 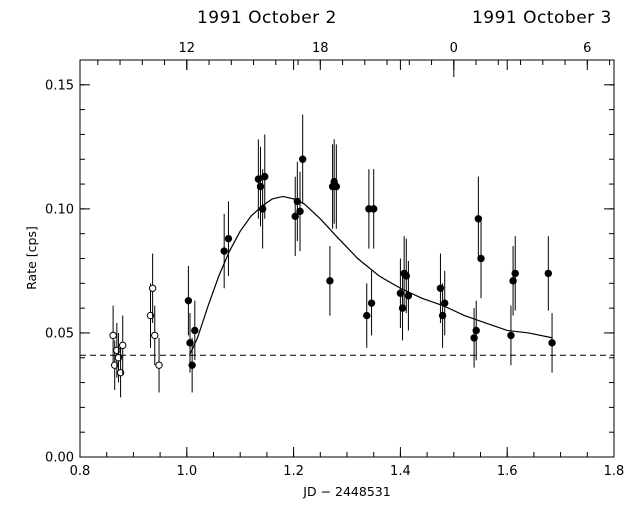 I want to click on x-tick-label: 1.8, so click(x=614, y=471).